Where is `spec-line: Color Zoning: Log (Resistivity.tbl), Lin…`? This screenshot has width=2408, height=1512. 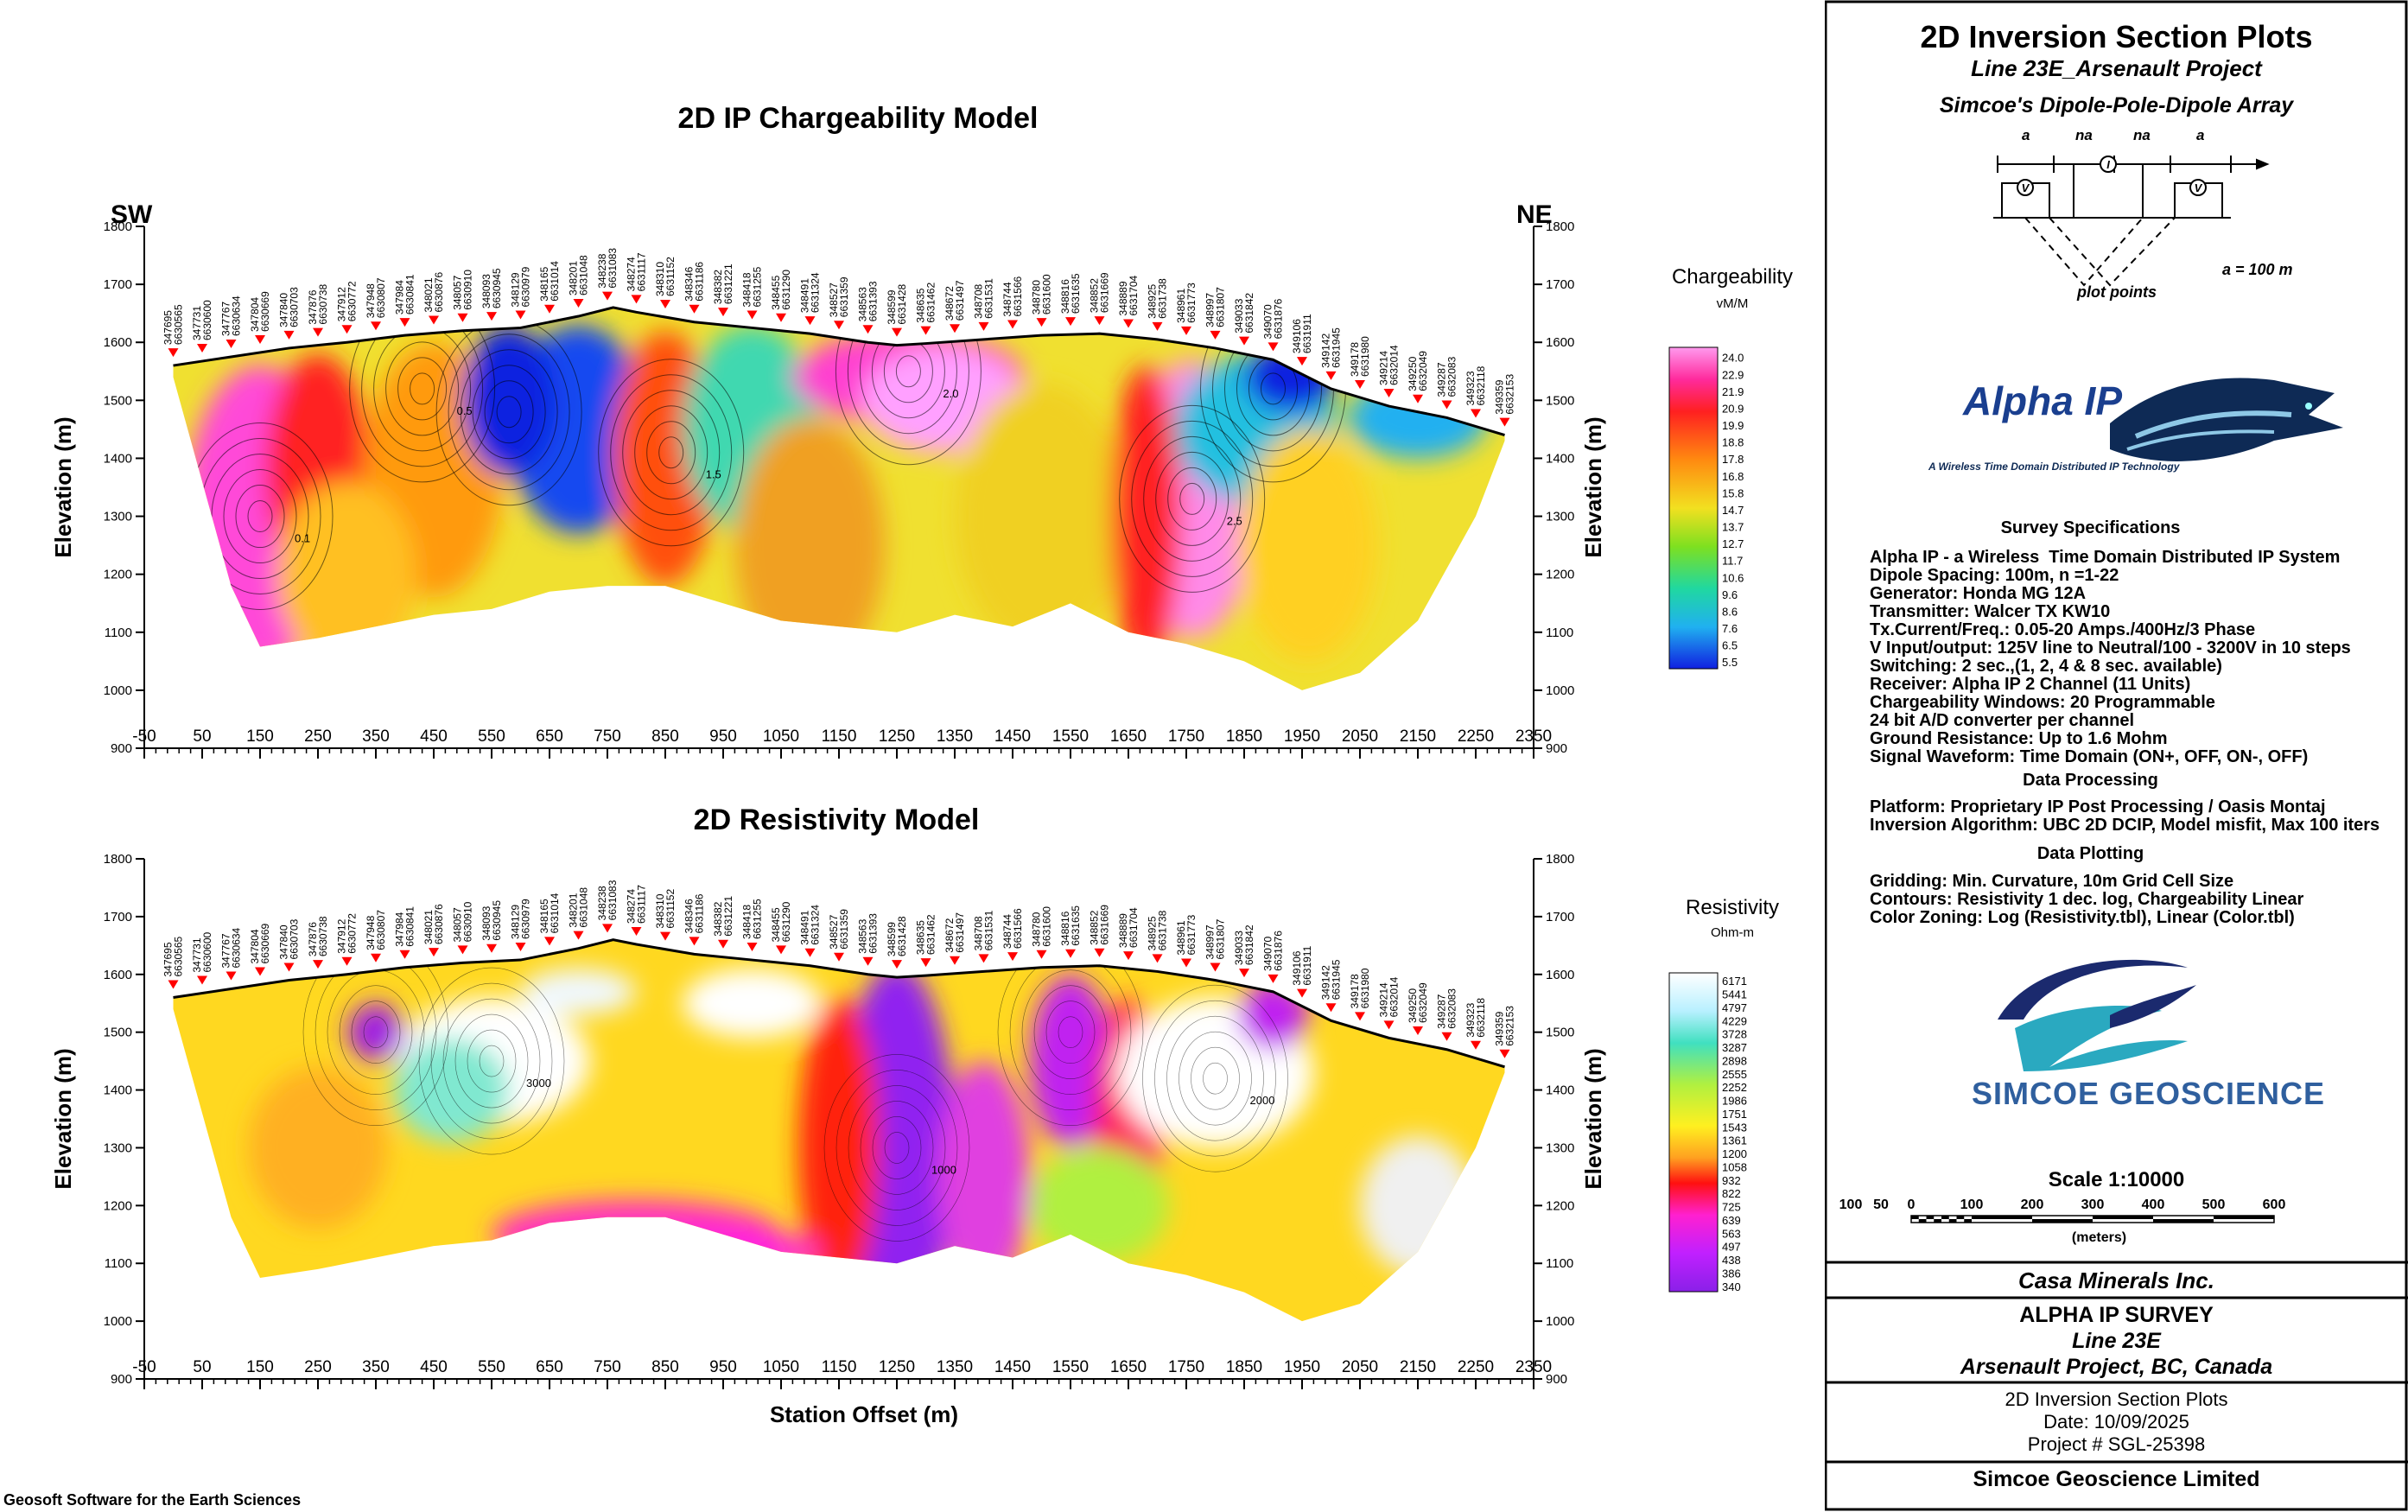
spec-line: Color Zoning: Log (Resistivity.tbl), Lin… is located at coordinates (2082, 917).